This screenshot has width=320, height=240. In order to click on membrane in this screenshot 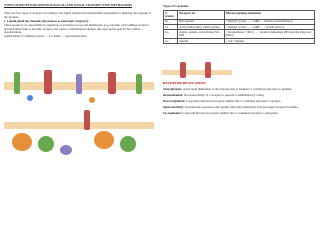, I will do `click(79, 125)`.